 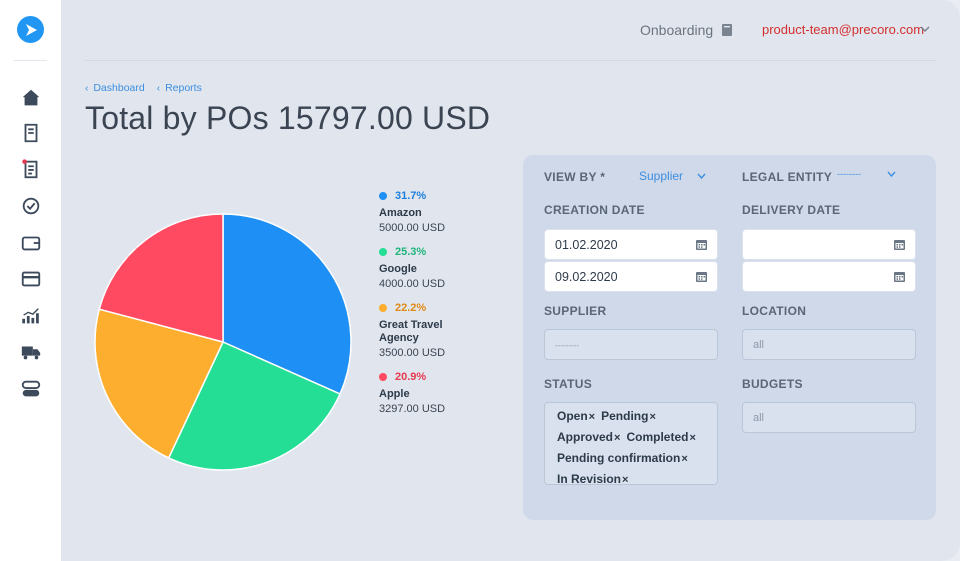 I want to click on legal-entity-label: LEGAL ENTITY, so click(x=787, y=177).